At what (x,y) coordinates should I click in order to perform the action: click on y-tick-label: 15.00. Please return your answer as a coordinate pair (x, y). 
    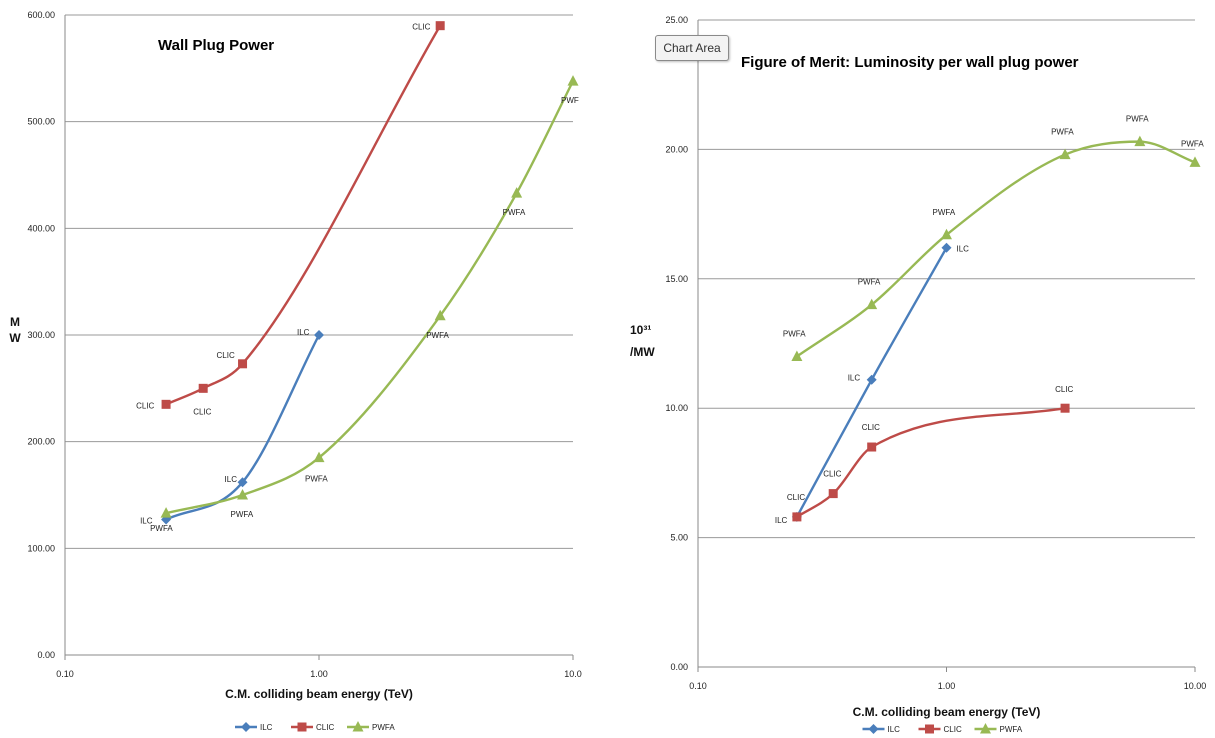
    Looking at the image, I should click on (676, 279).